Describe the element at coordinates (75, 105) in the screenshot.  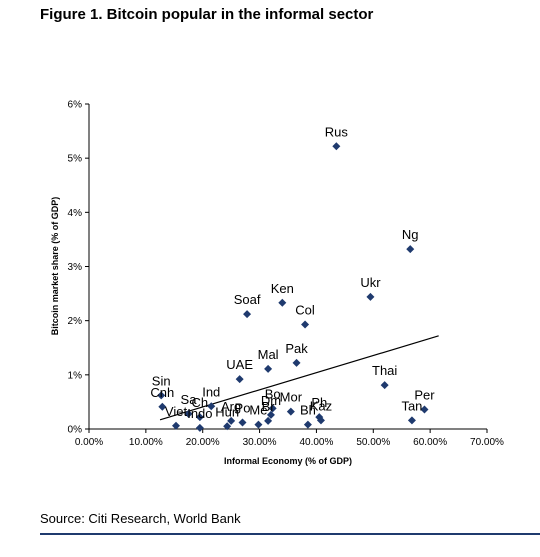
I see `y-tick-label: 6%` at that location.